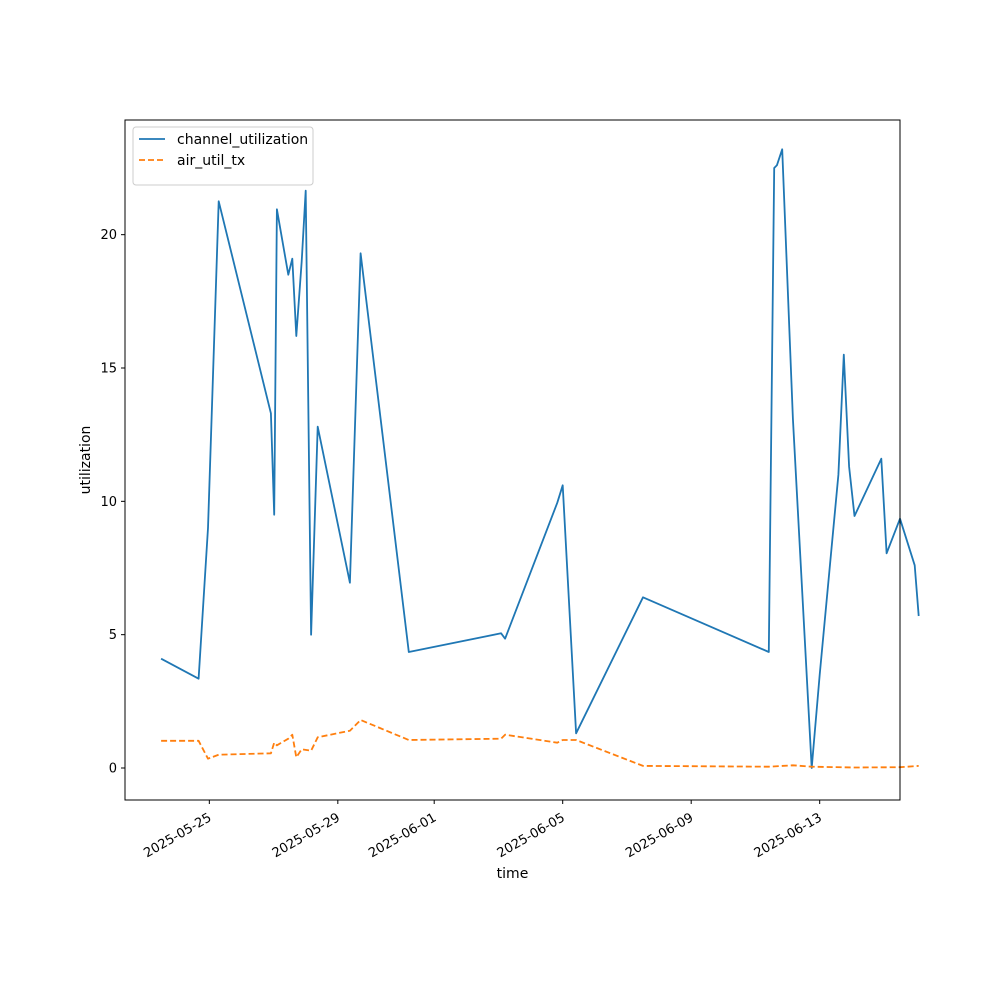 The image size is (1000, 1000). What do you see at coordinates (113, 769) in the screenshot?
I see `y-tick-label: 0` at bounding box center [113, 769].